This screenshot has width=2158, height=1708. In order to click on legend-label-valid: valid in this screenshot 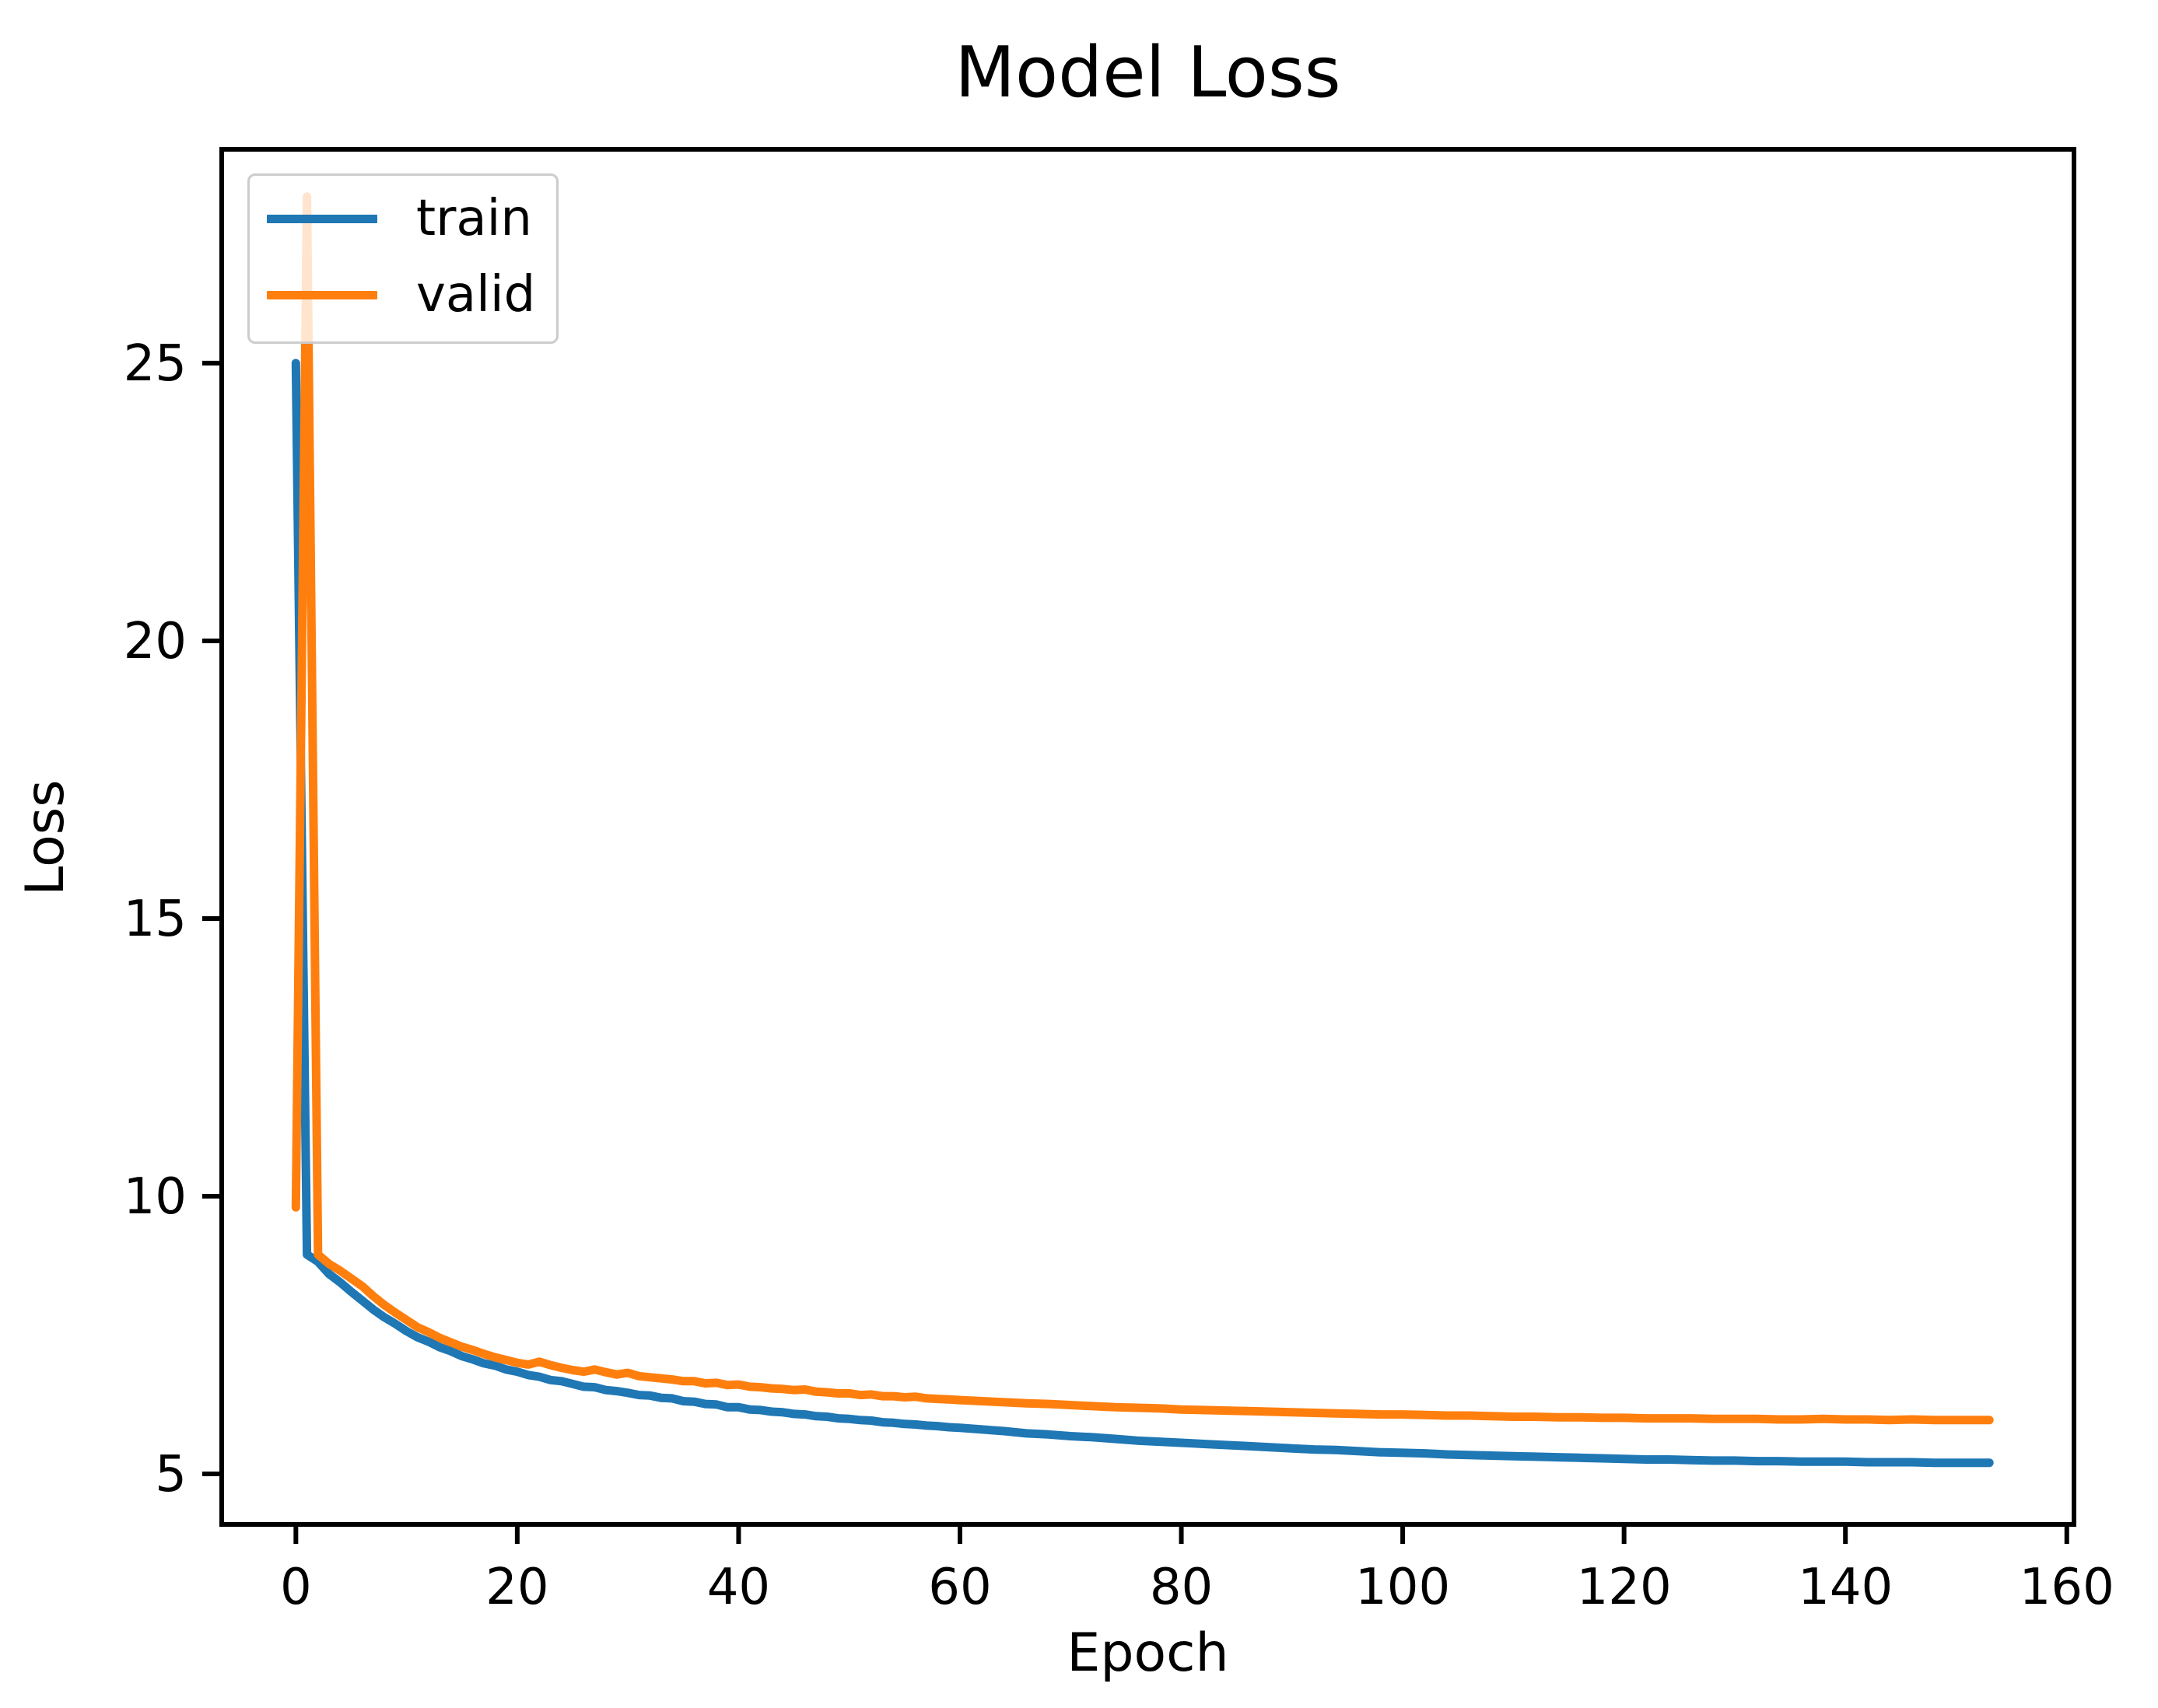, I will do `click(476, 295)`.